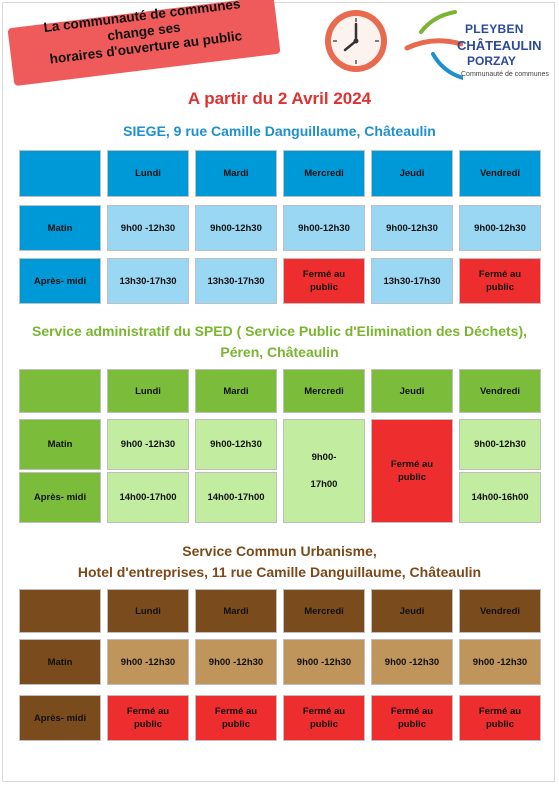 The image size is (559, 786). I want to click on effective-date-title: A partir du 2 Avril 2024, so click(279, 98).